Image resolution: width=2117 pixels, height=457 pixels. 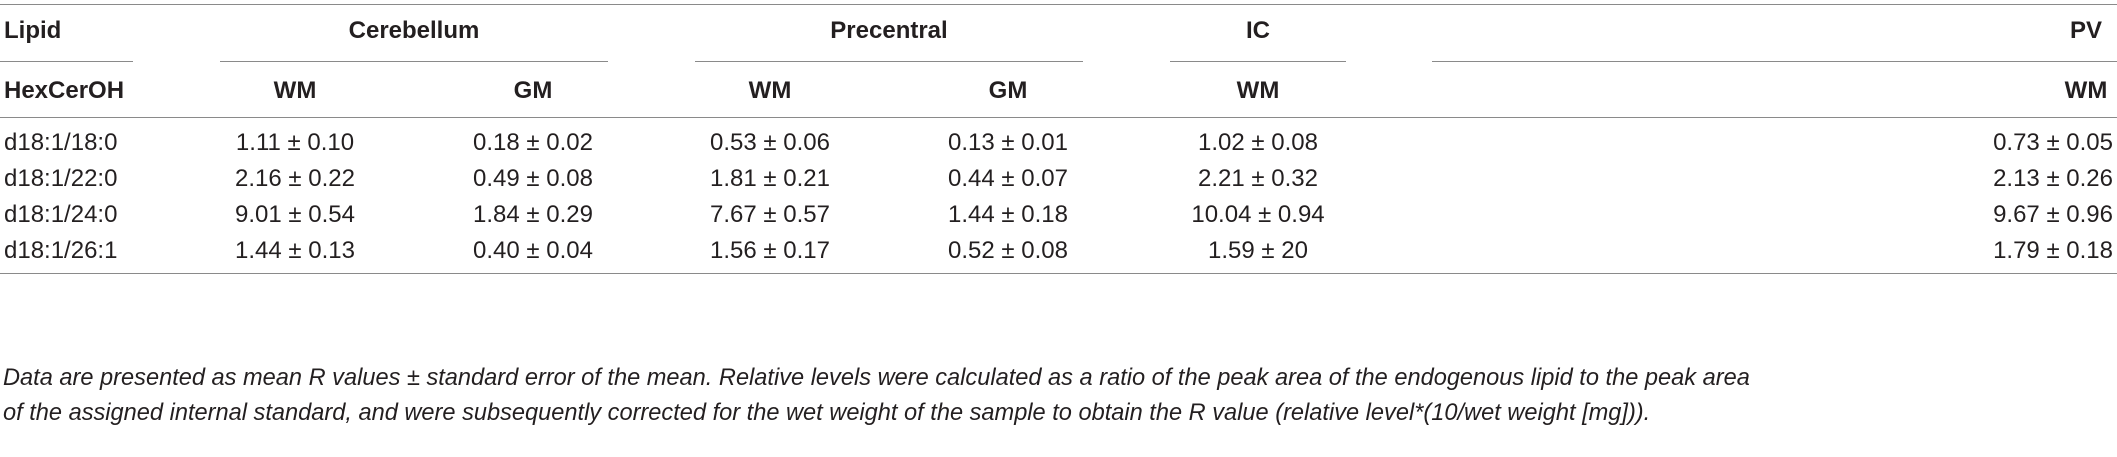 I want to click on row-2-pv-wm: 2.13 ± 0.26, so click(x=2053, y=178).